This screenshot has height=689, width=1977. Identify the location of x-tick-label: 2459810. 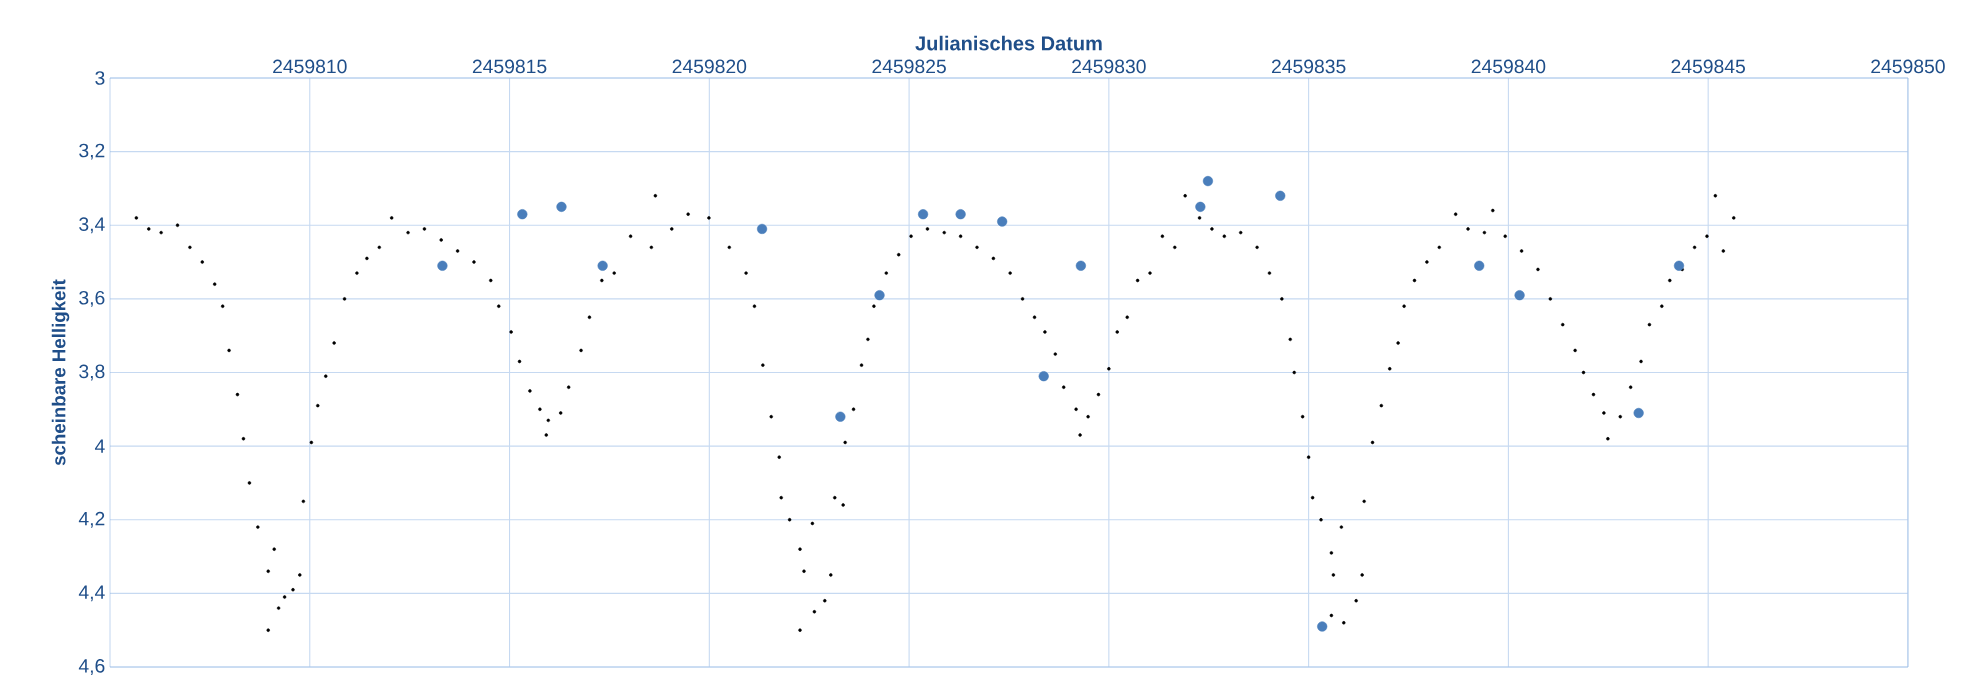
(310, 66).